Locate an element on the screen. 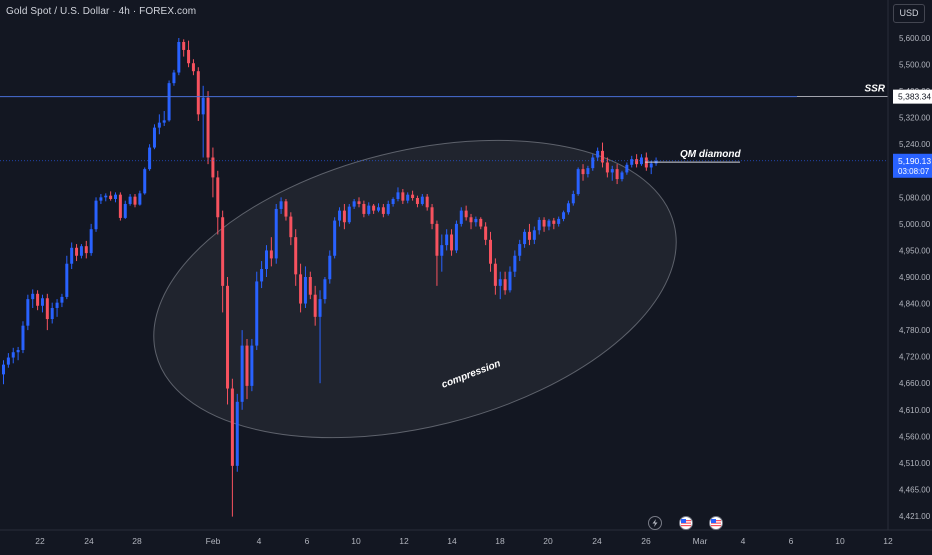 This screenshot has width=932, height=555. time-tick-label: 4 is located at coordinates (743, 541).